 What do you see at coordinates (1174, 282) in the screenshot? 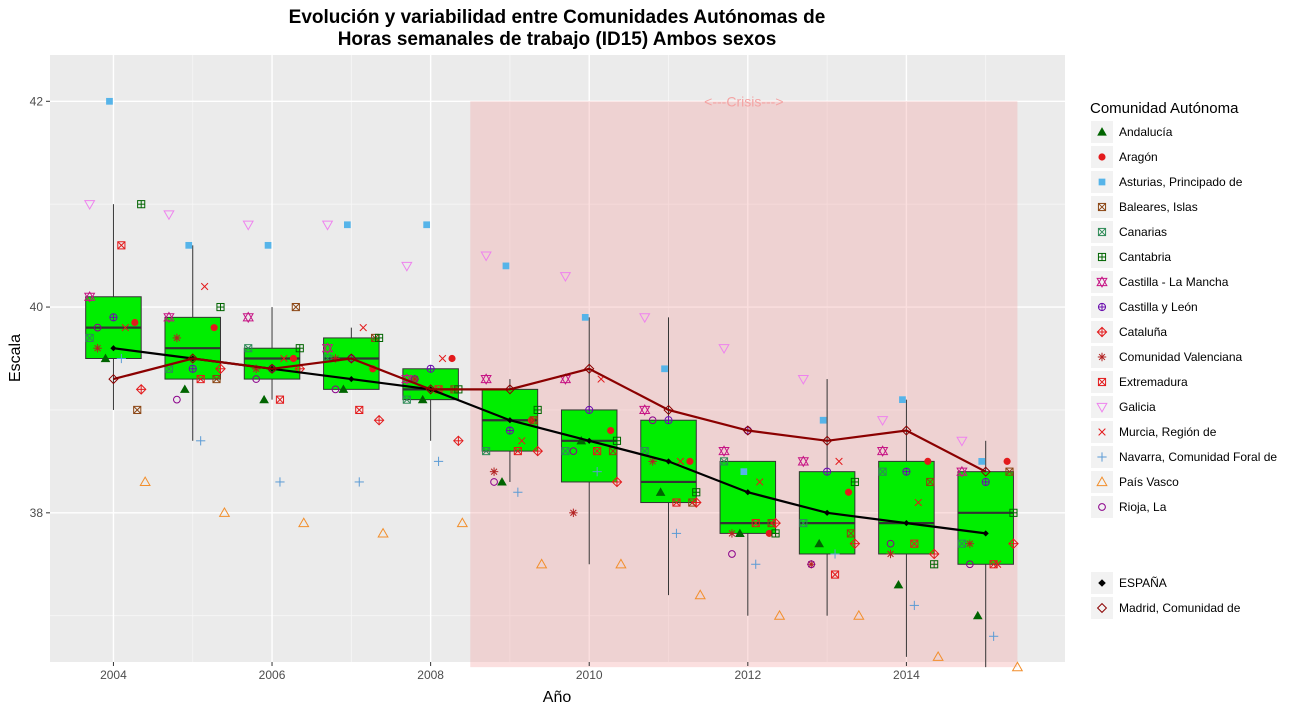
I see `legend-label: Castilla - La Mancha` at bounding box center [1174, 282].